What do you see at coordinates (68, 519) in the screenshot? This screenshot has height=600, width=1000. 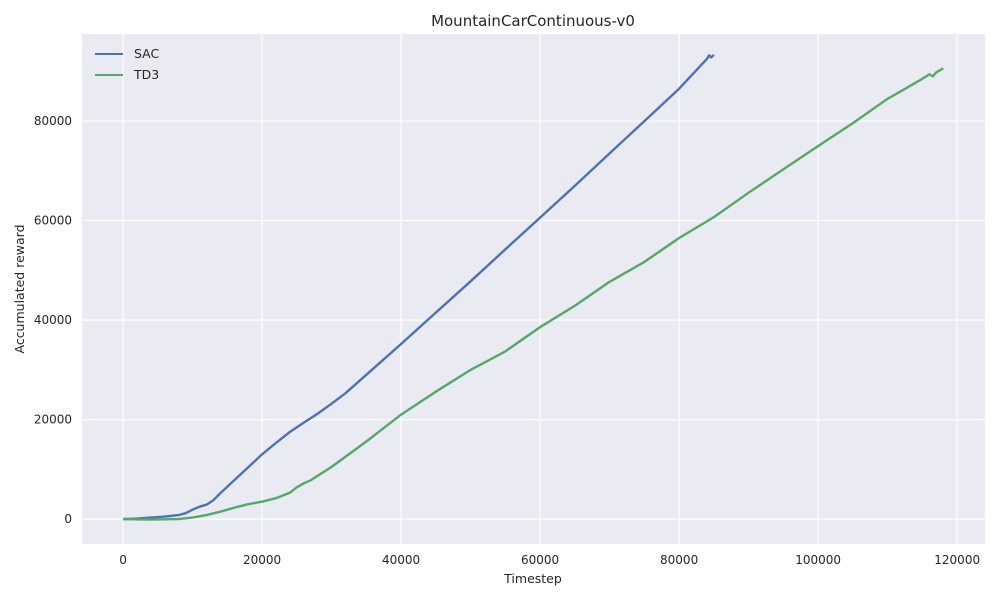 I see `y-tick-label: 0` at bounding box center [68, 519].